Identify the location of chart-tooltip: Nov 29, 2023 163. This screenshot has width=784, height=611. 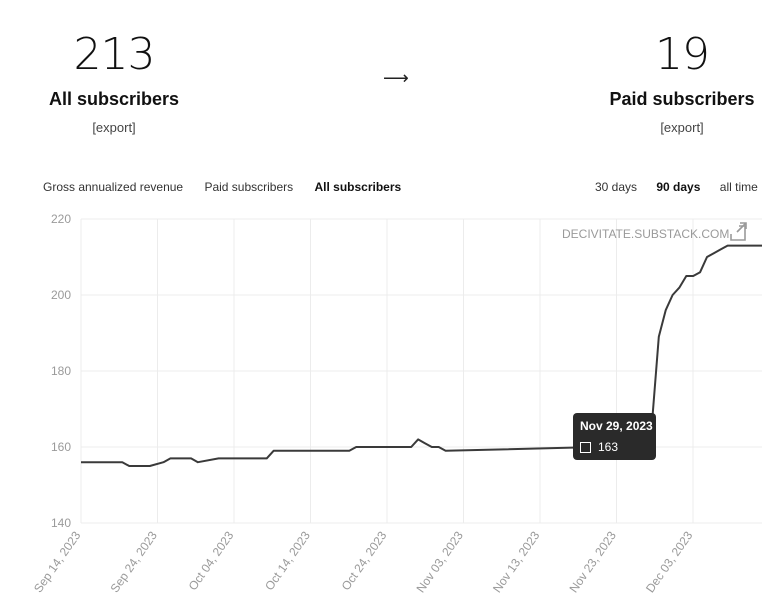
(614, 436).